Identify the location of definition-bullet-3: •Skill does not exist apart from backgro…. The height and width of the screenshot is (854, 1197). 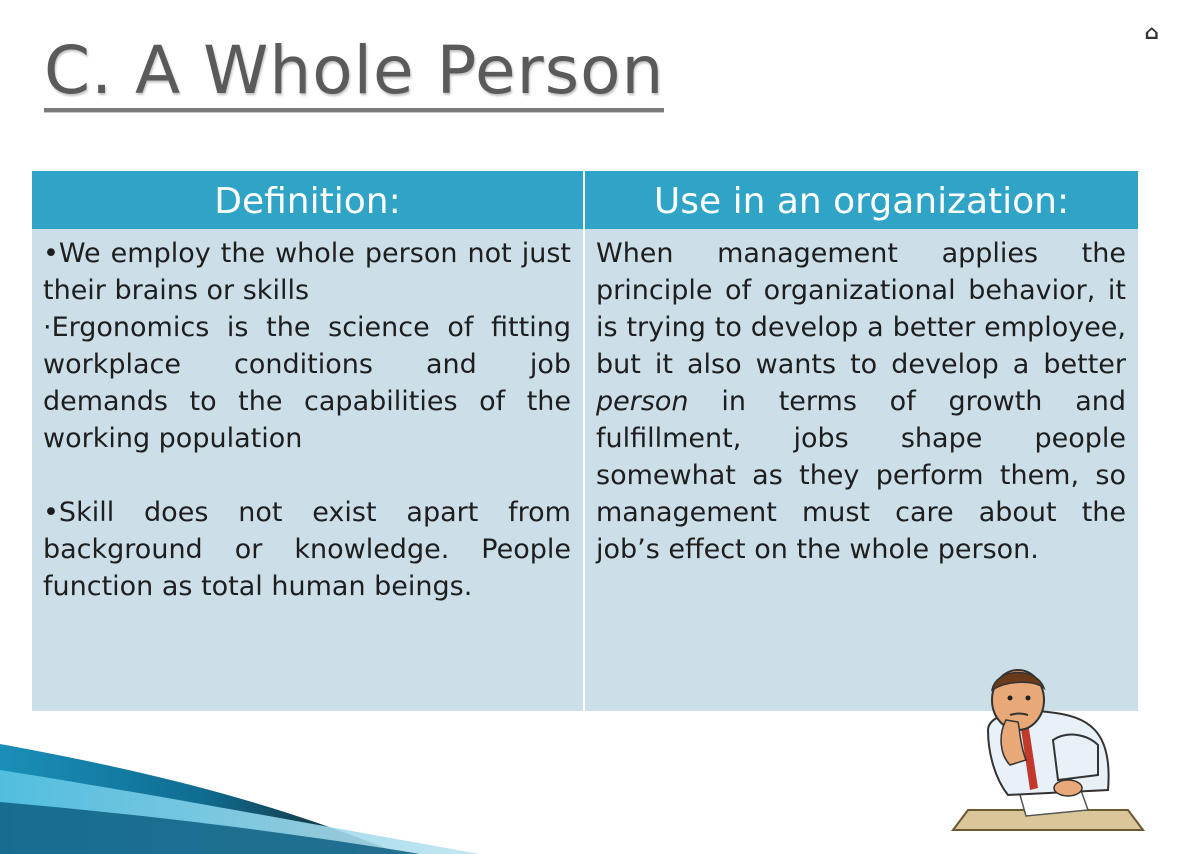
(307, 549).